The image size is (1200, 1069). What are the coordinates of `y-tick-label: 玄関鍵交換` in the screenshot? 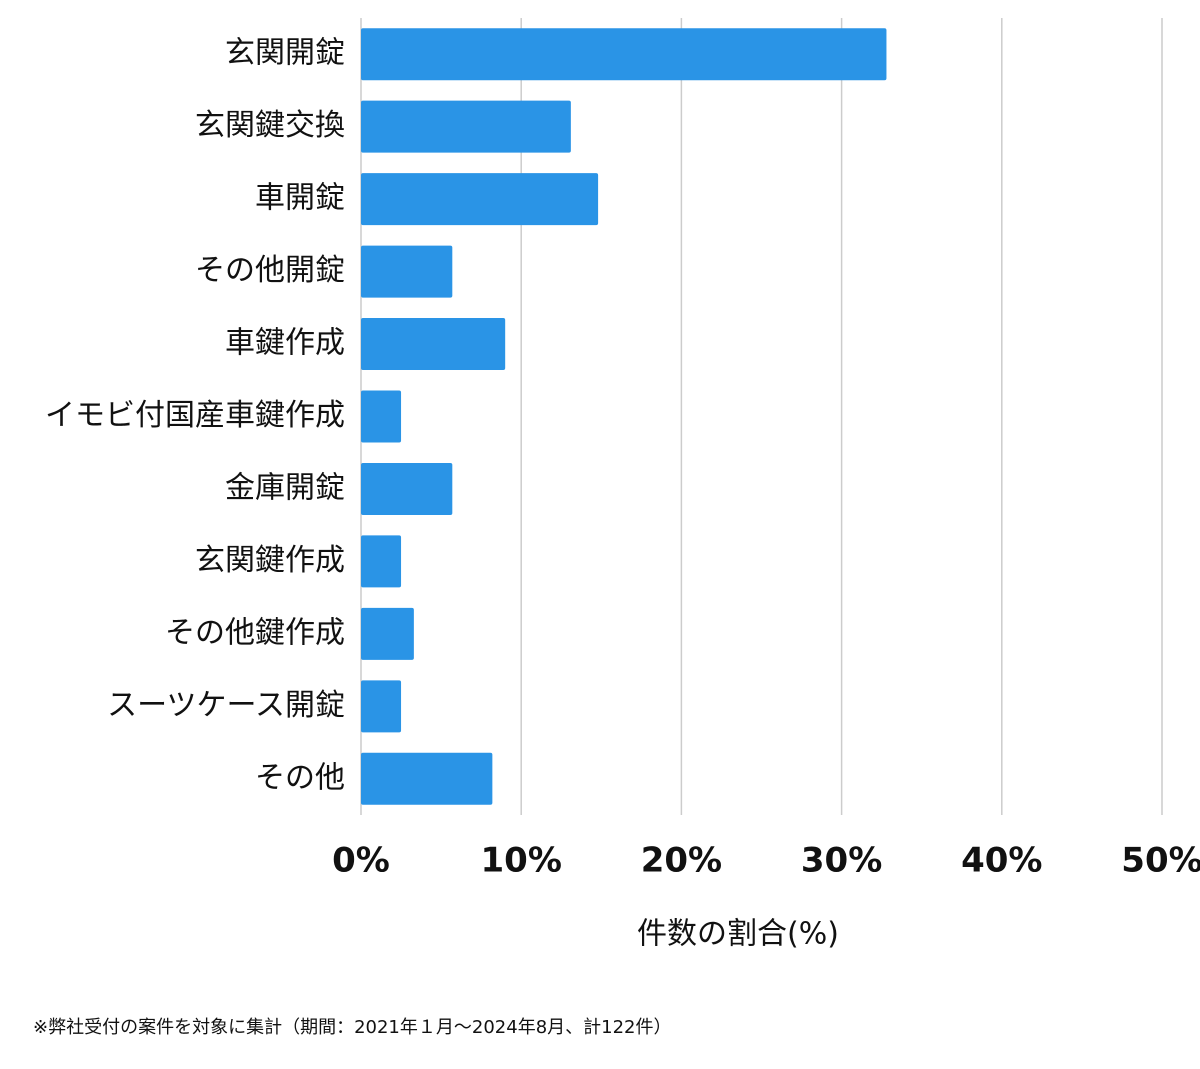 It's located at (270, 125).